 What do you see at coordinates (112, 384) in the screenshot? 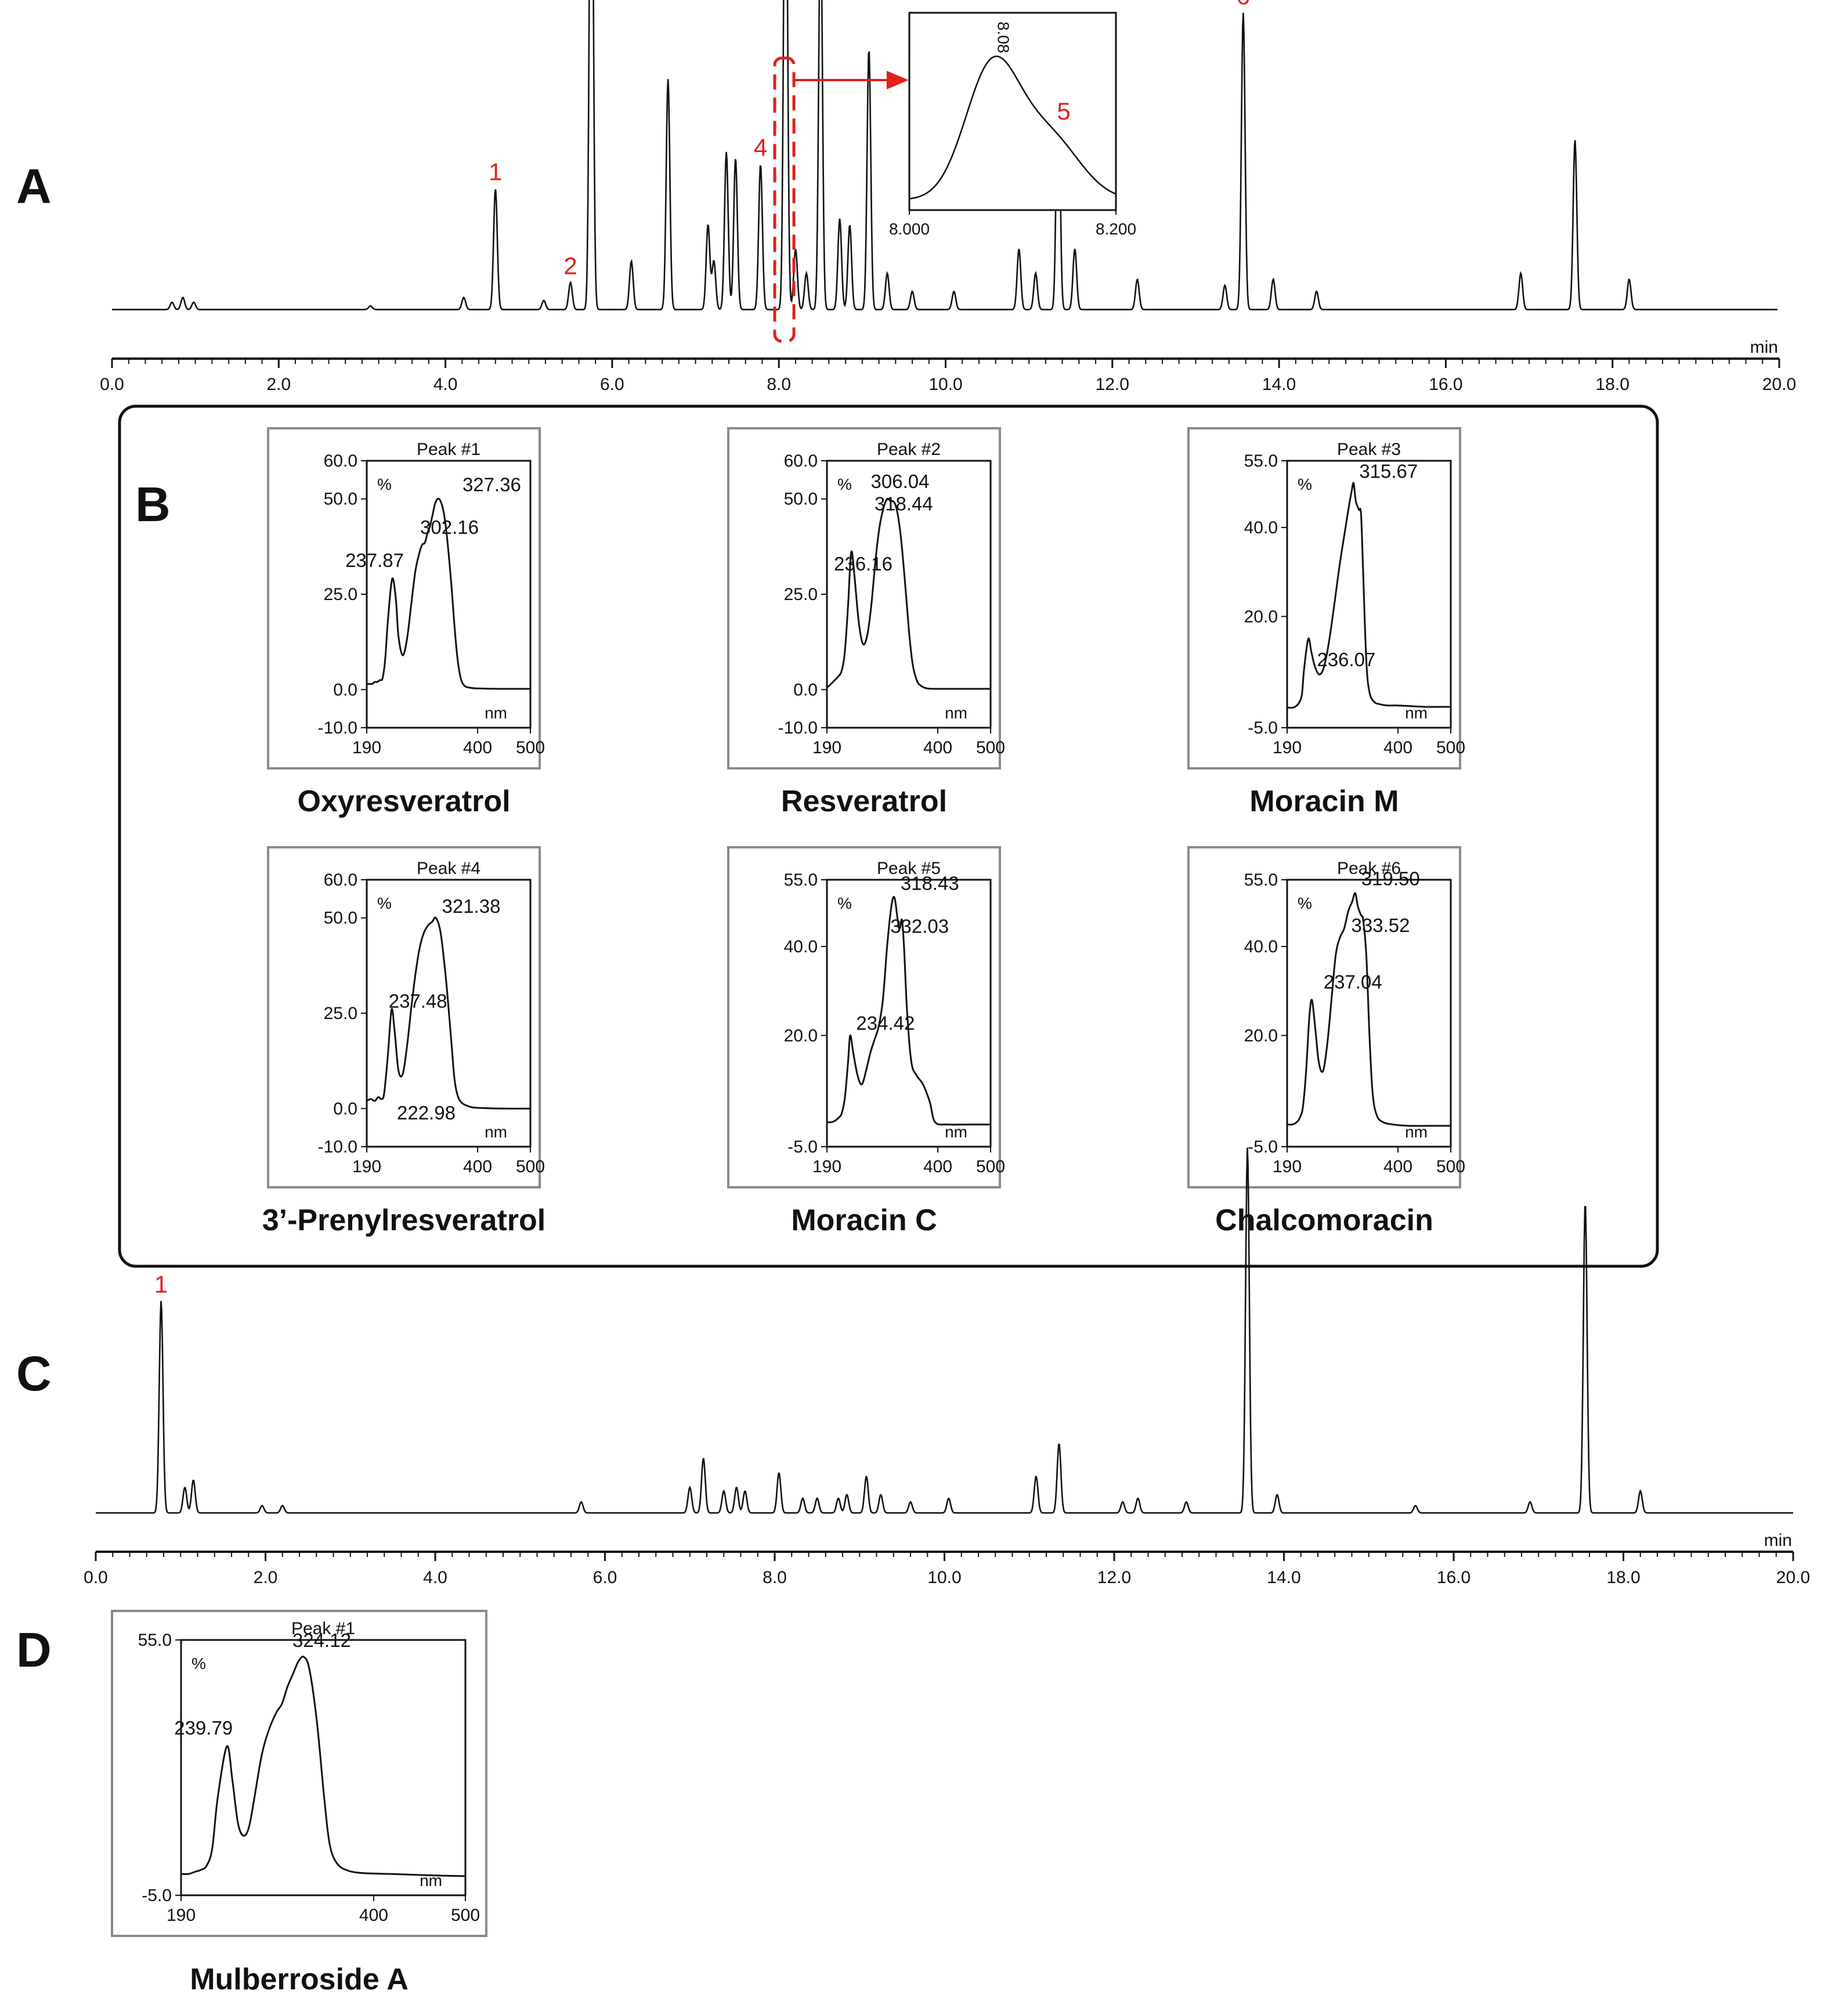
I see `x-tick-label: 0.0` at bounding box center [112, 384].